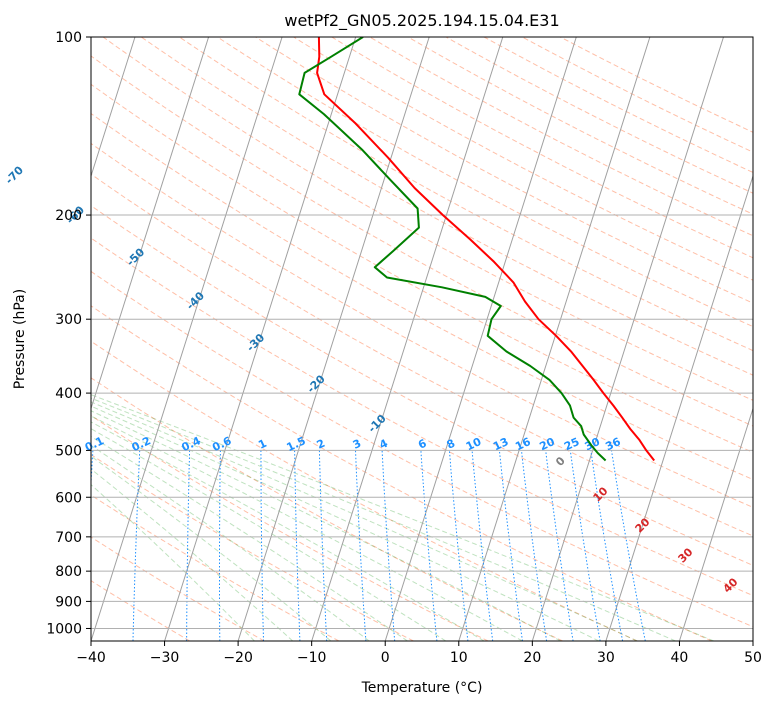 The image size is (775, 708). What do you see at coordinates (474, 444) in the screenshot?
I see `mixing-ratio-label: 10` at bounding box center [474, 444].